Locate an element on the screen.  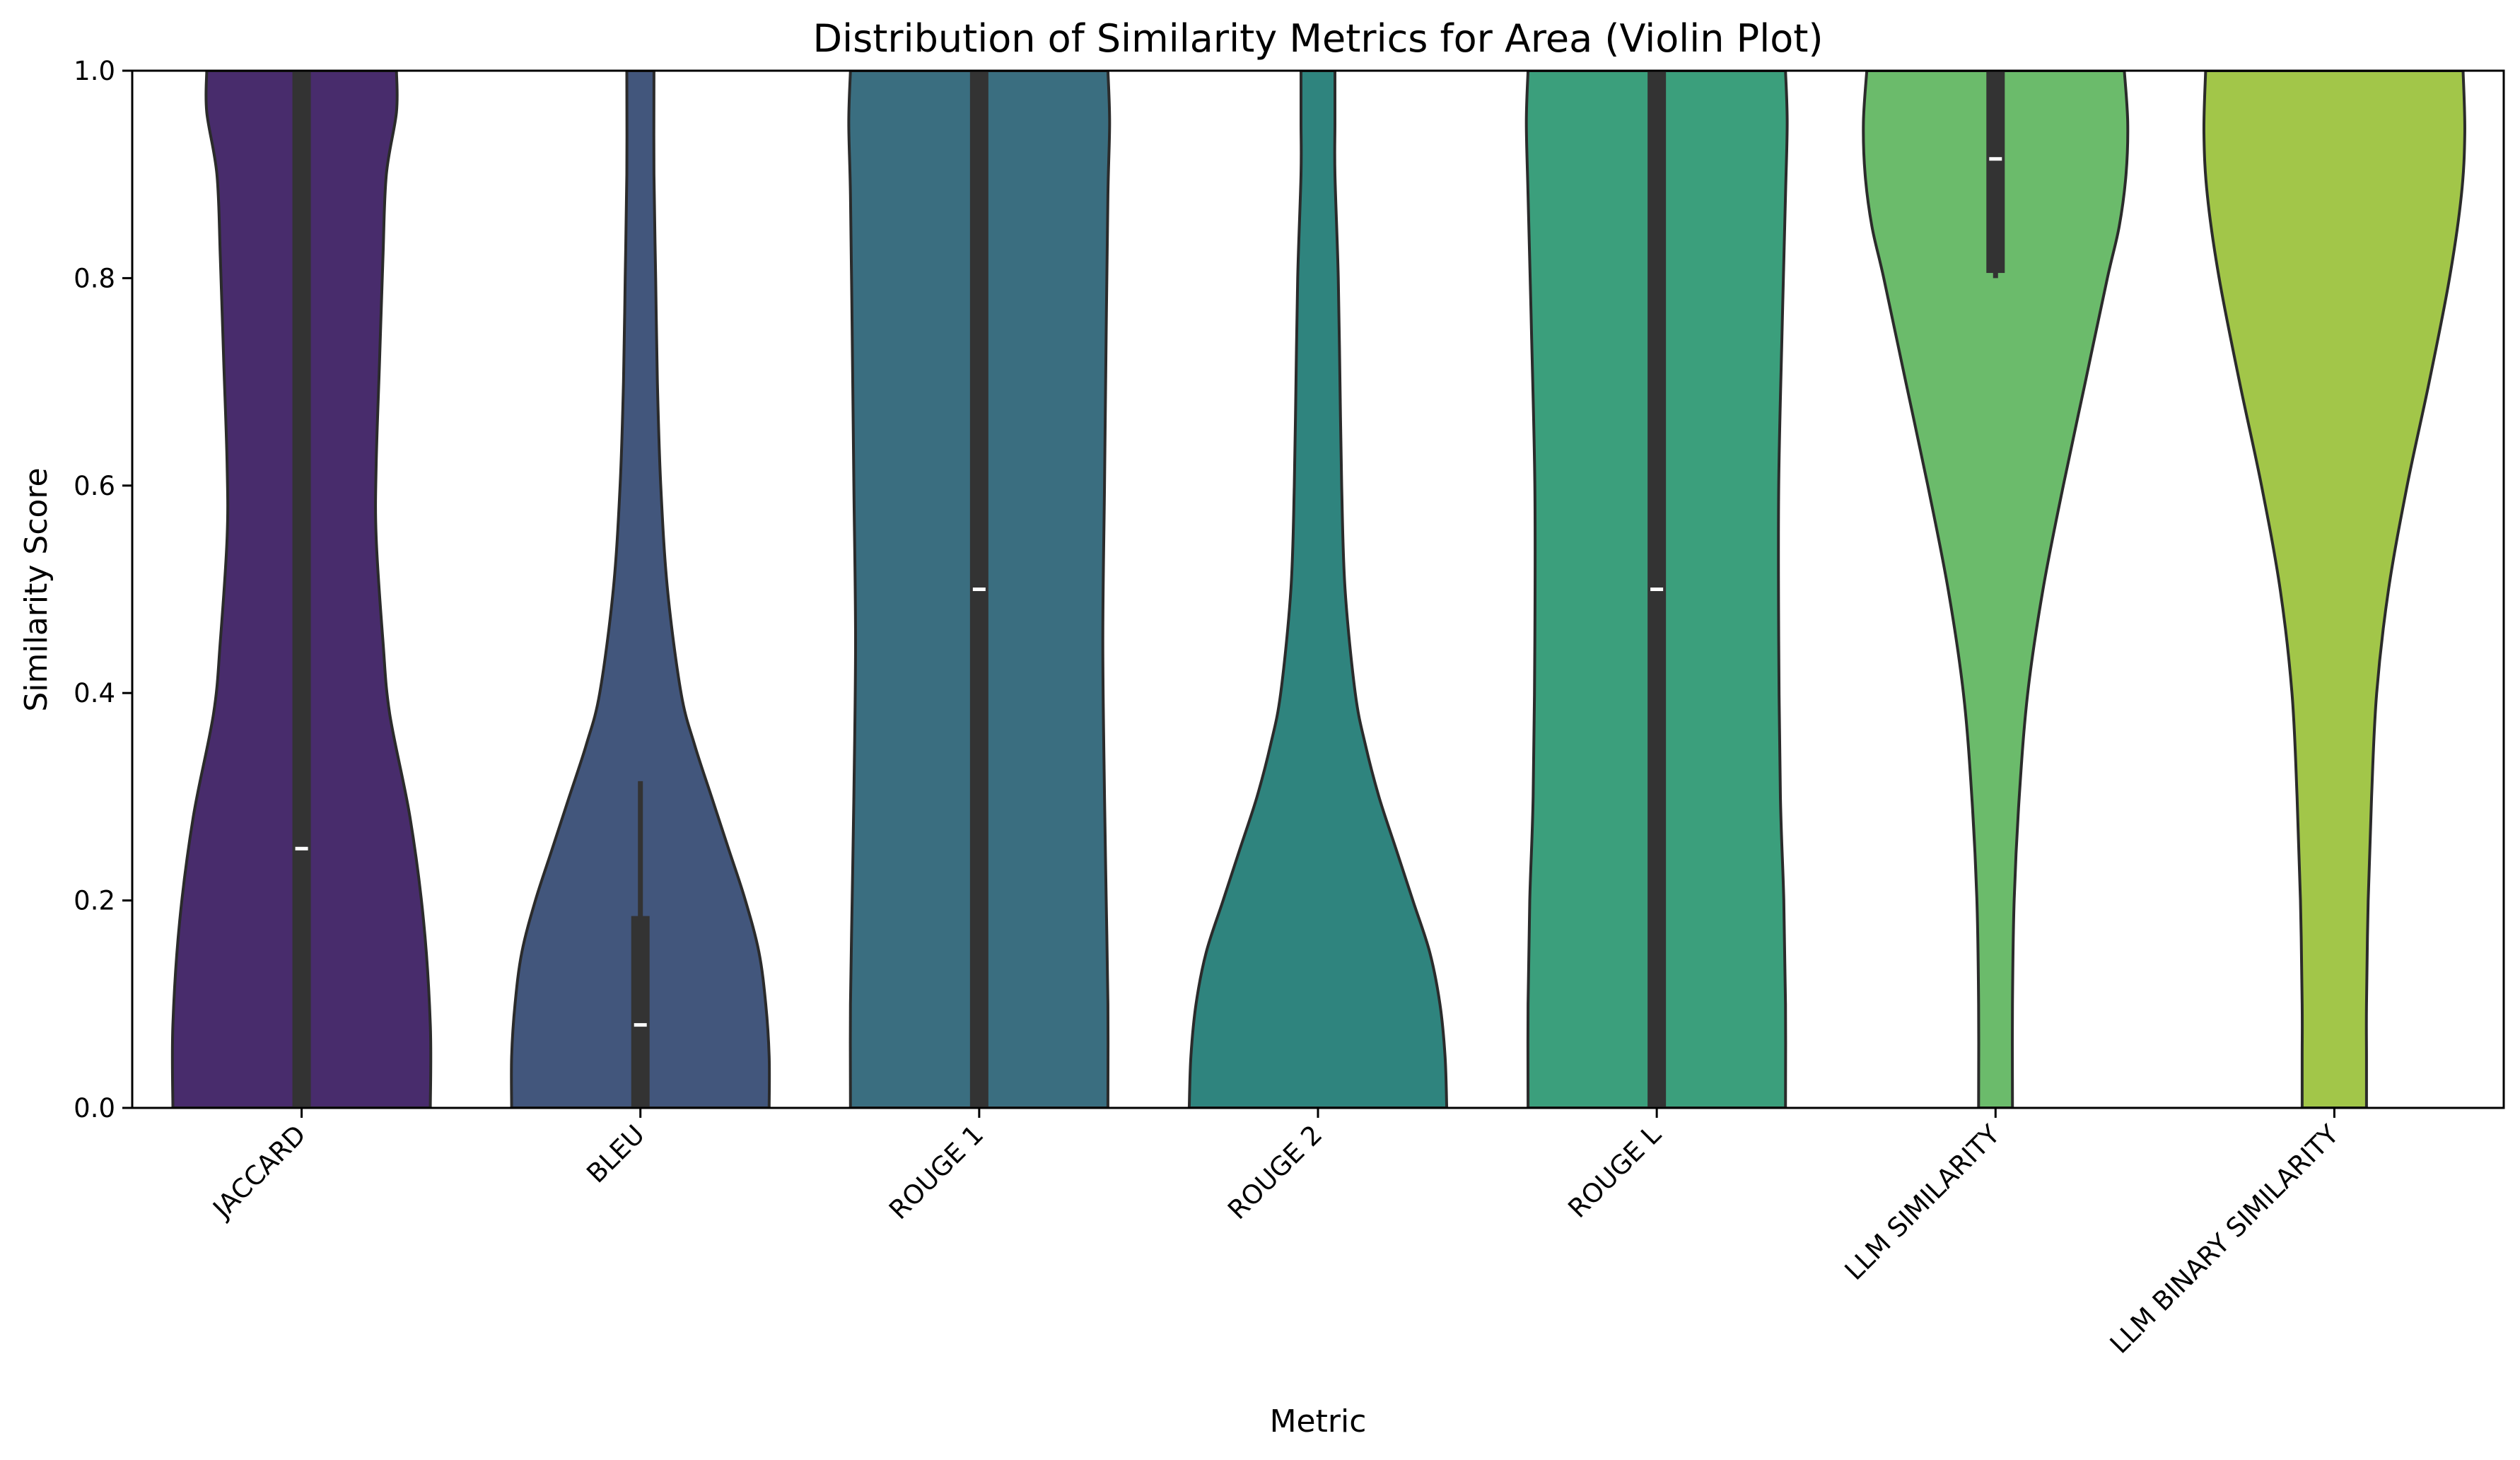
y-tick-label: 0.6 is located at coordinates (94, 486).